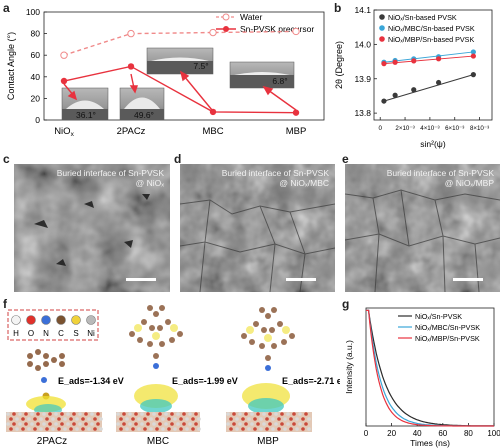 The image size is (500, 448). Describe the element at coordinates (141, 279) in the screenshot. I see `scale-bar` at that location.